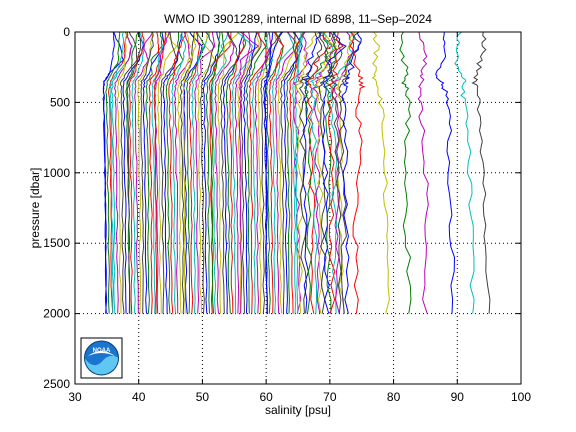 The width and height of the screenshot is (576, 432). I want to click on x-tick-label: 70, so click(330, 397).